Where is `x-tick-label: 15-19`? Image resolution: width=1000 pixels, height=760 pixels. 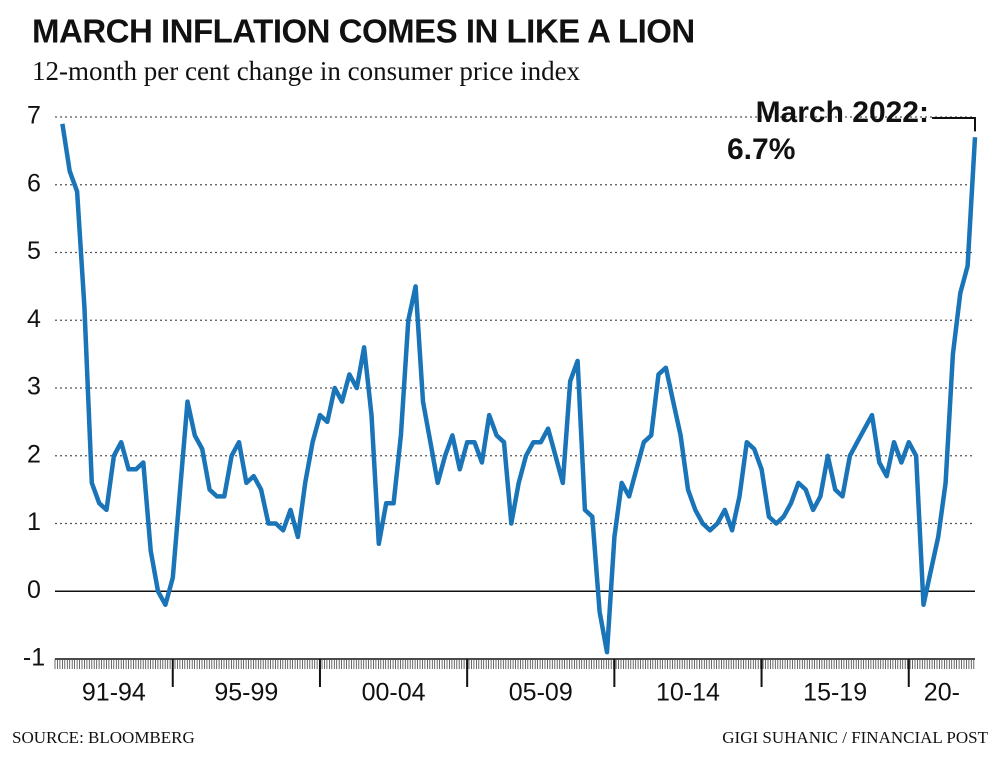
x-tick-label: 15-19 is located at coordinates (835, 693).